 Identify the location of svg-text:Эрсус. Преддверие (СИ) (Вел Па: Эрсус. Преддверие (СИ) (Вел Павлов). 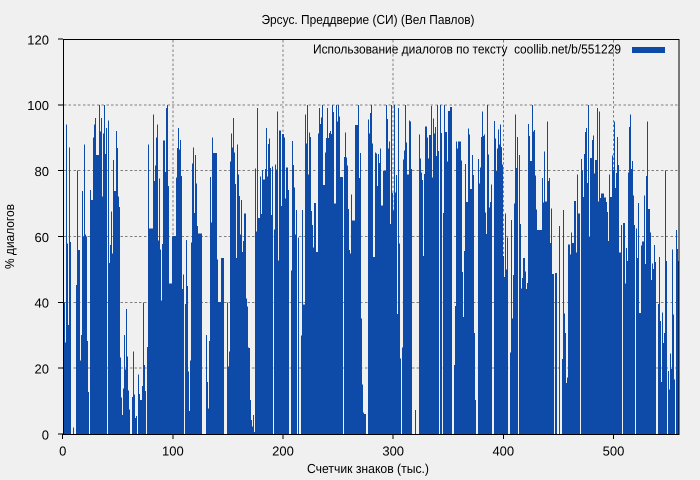
(368, 19).